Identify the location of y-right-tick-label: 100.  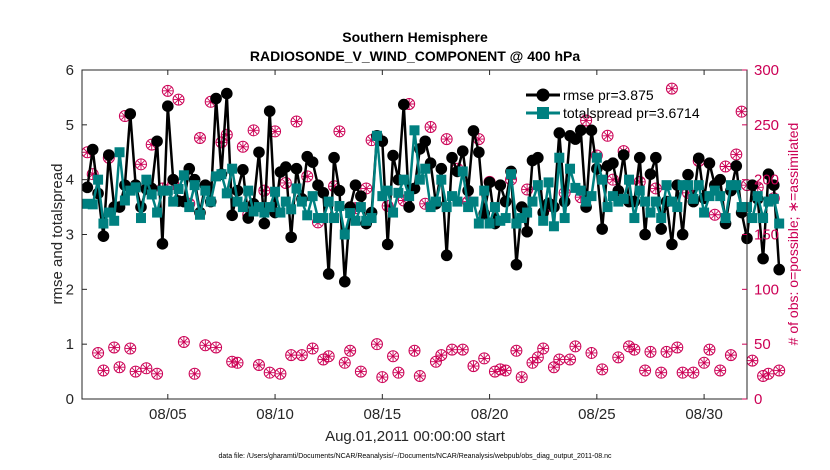
(766, 289).